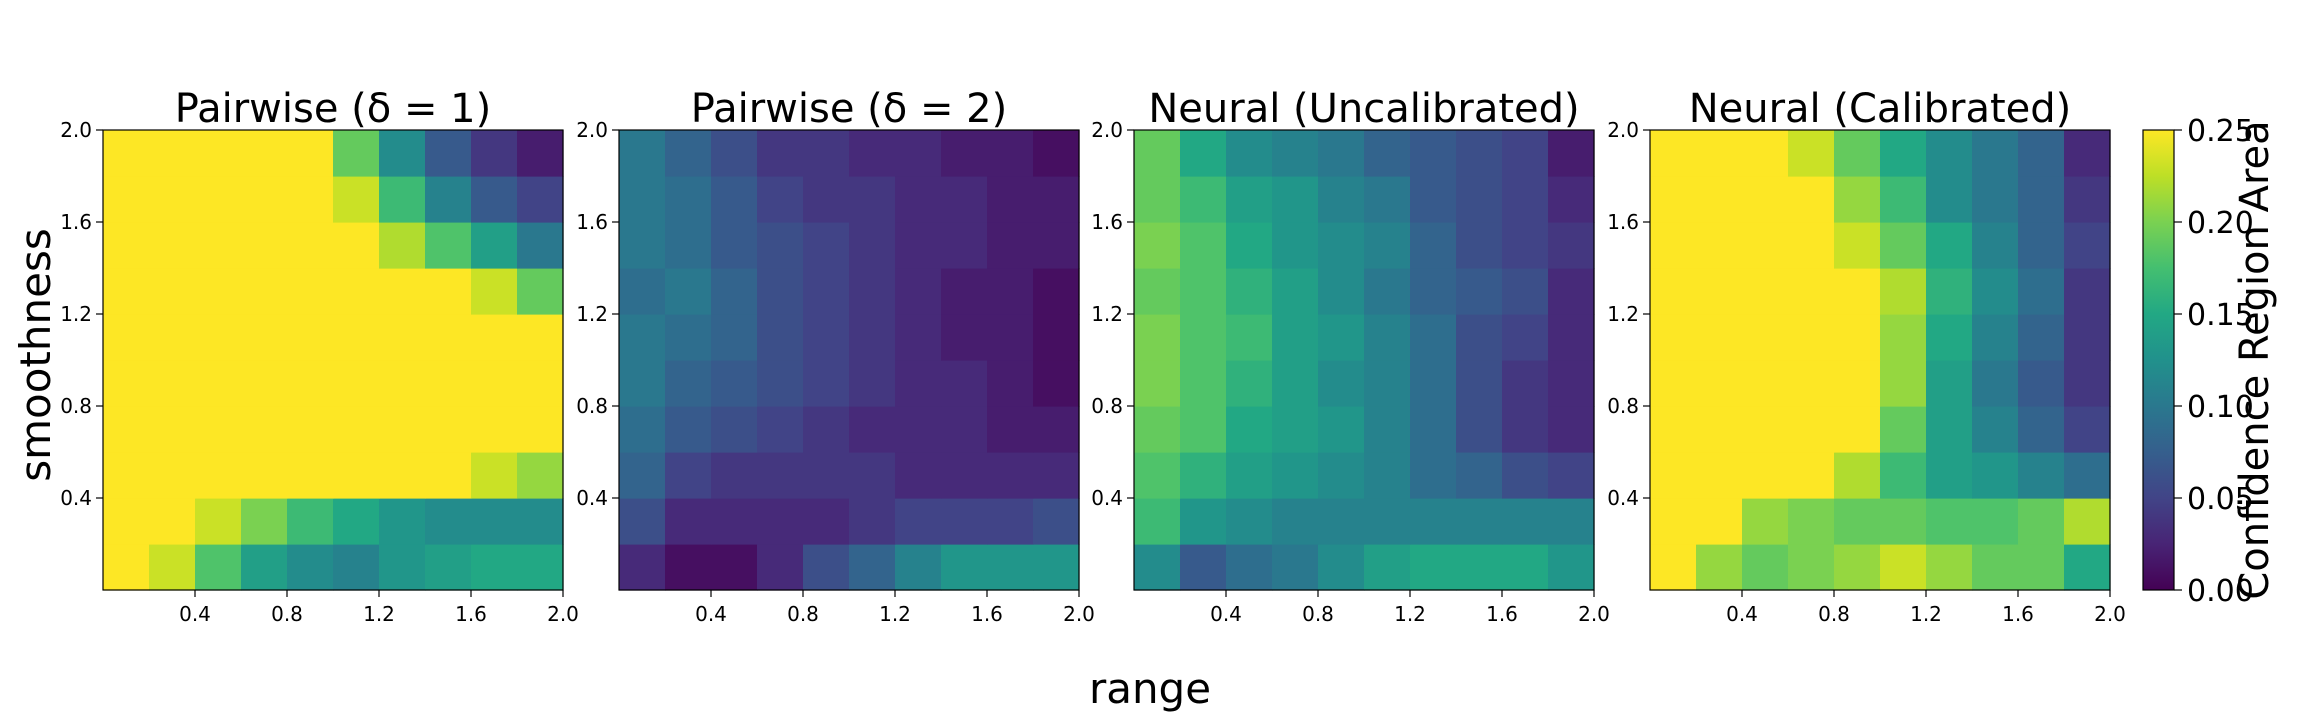 The height and width of the screenshot is (720, 2300). Describe the element at coordinates (35, 355) in the screenshot. I see `y-axis-label: smoothness` at that location.